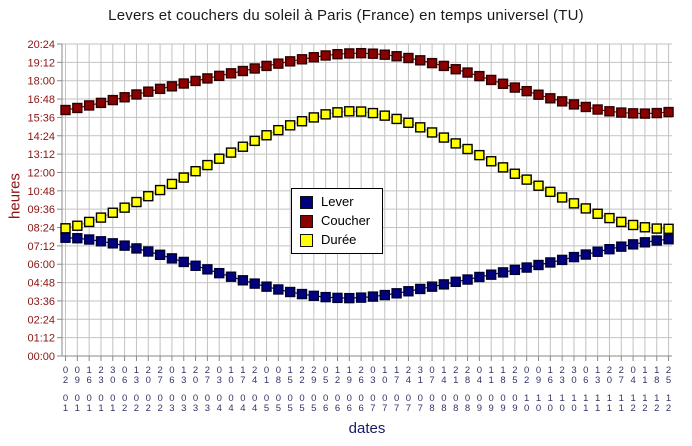 Image resolution: width=692 pixels, height=446 pixels. I want to click on y-tick-label: 18:00, so click(41, 82).